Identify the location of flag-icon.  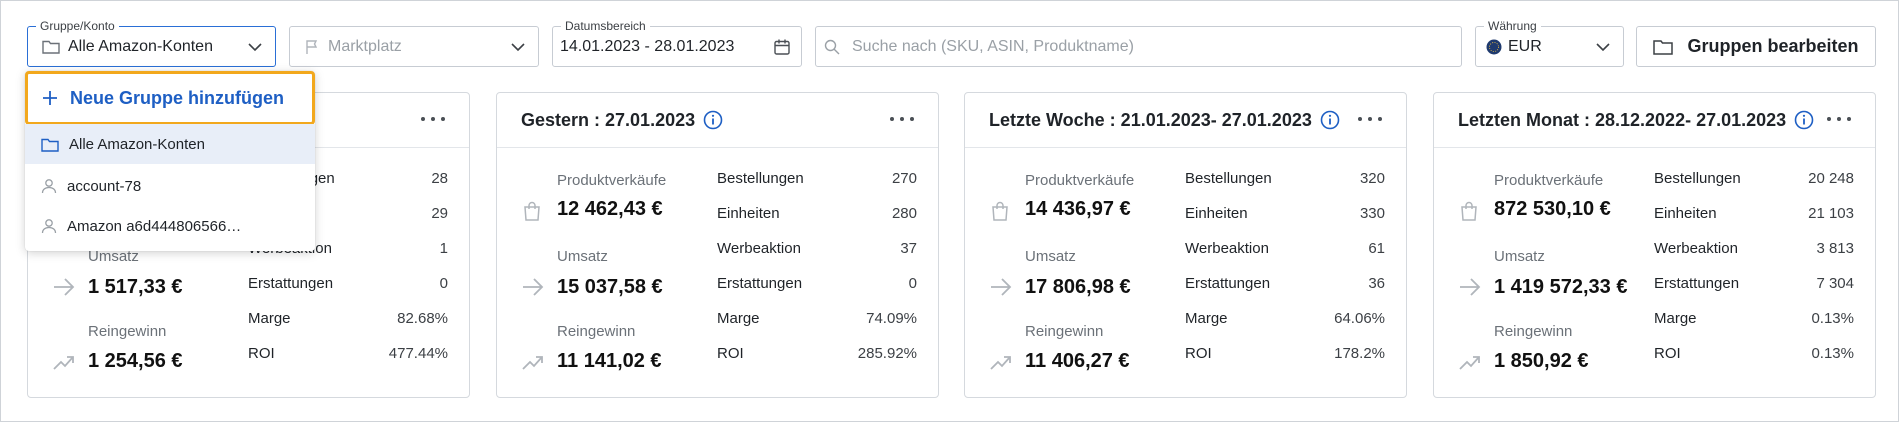
(312, 47).